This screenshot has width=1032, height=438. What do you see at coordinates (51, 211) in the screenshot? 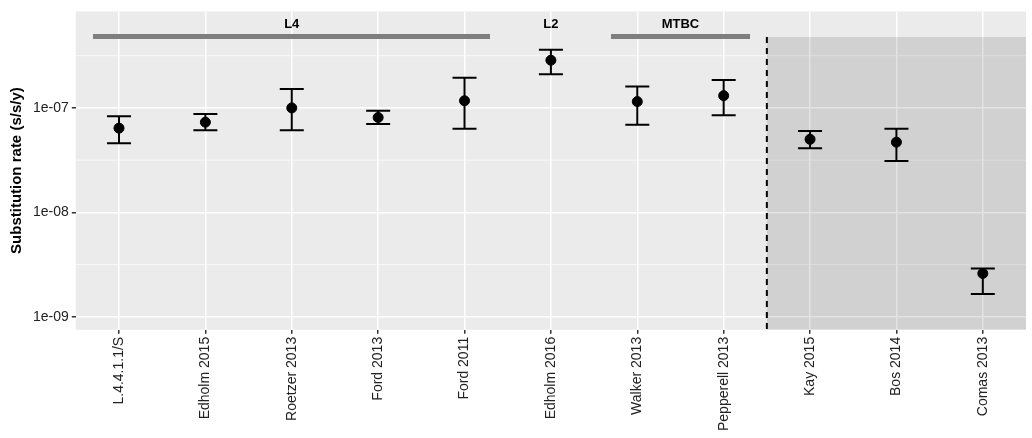
I see `y-tick-label: 1e-08` at bounding box center [51, 211].